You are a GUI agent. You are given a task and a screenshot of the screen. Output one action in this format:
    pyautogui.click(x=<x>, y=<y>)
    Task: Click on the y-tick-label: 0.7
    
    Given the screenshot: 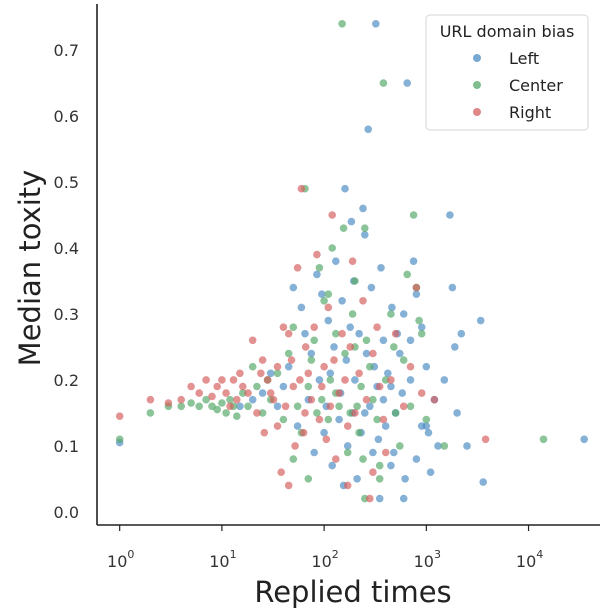 What is the action you would take?
    pyautogui.click(x=66, y=50)
    